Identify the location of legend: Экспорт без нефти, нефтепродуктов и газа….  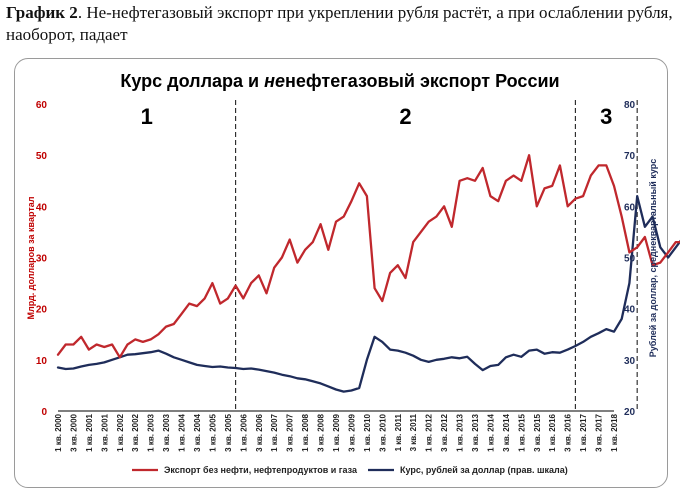
(350, 470).